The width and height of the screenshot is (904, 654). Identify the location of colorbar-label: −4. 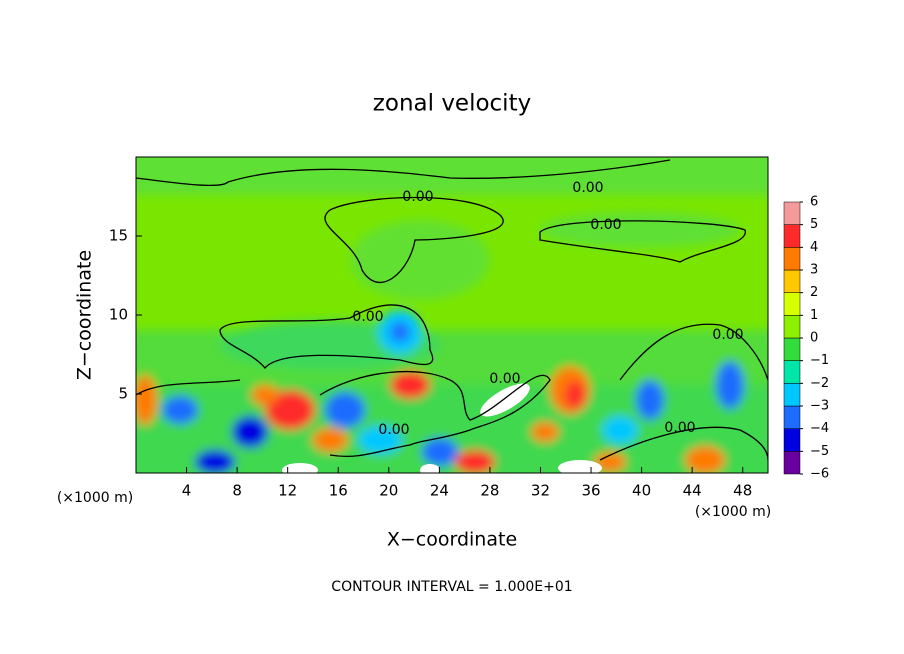
(819, 428).